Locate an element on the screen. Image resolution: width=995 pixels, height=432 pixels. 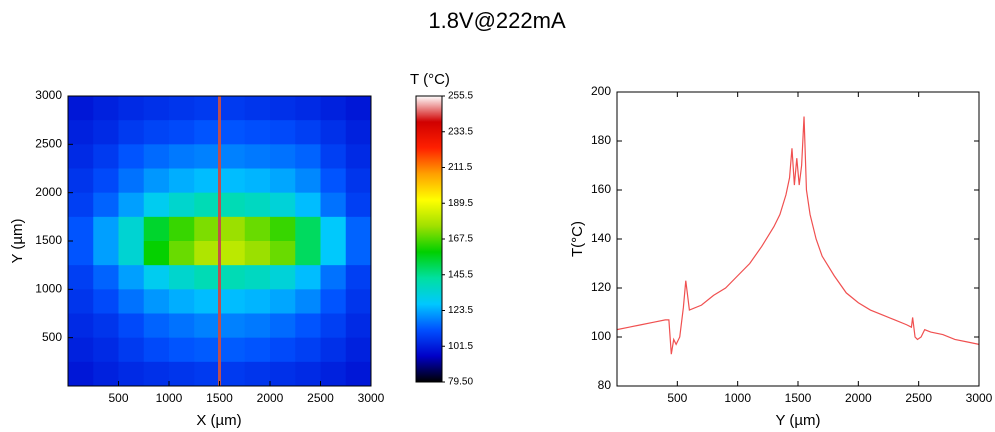
y-tick-label: 1000 is located at coordinates (48, 289).